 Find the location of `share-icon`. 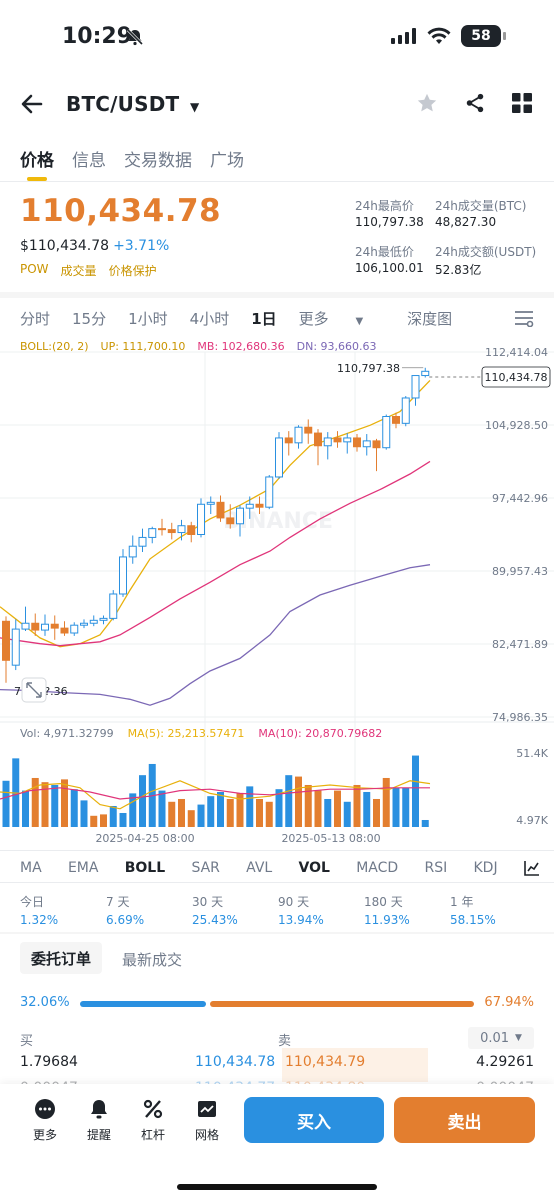

share-icon is located at coordinates (475, 103).